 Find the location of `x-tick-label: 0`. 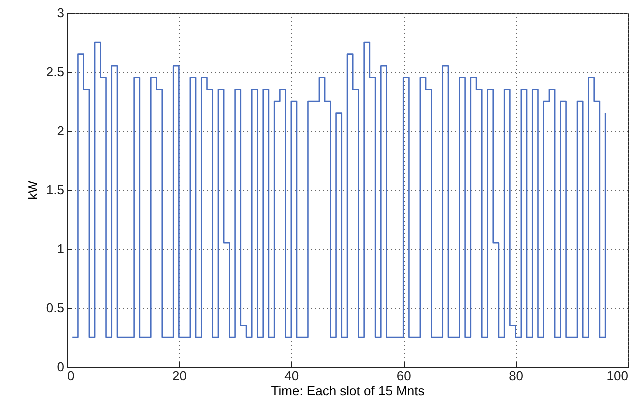

x-tick-label: 0 is located at coordinates (71, 376).